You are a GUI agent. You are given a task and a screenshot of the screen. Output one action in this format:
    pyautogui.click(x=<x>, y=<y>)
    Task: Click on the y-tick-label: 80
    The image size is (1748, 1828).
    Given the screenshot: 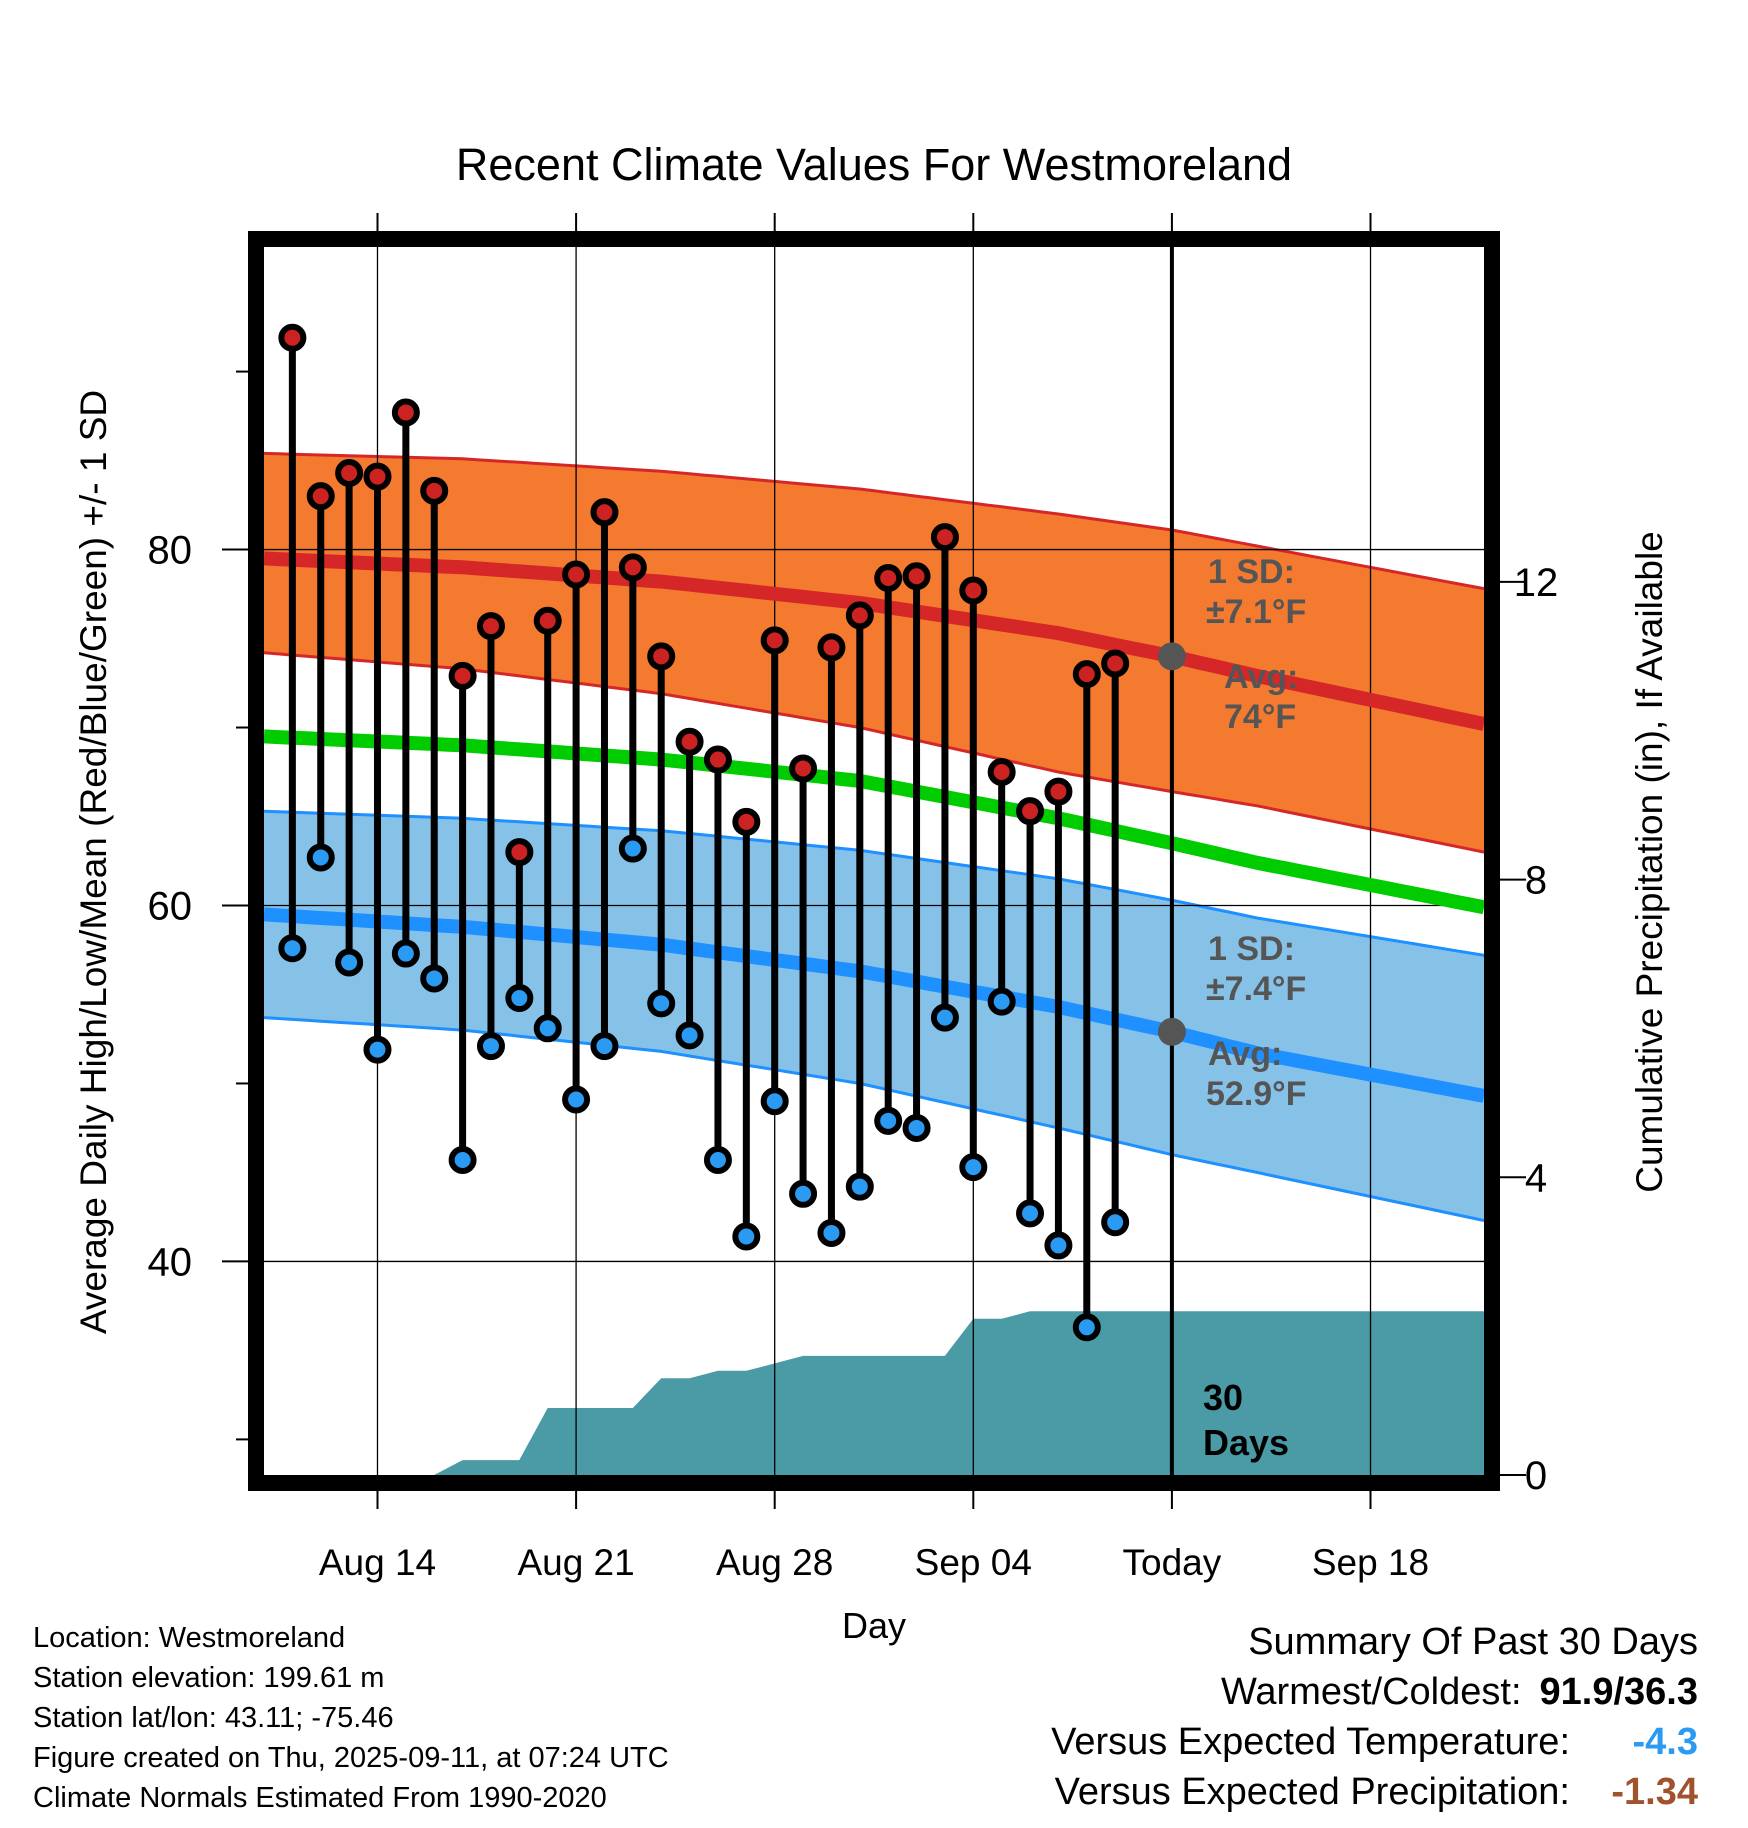 What is the action you would take?
    pyautogui.click(x=170, y=551)
    